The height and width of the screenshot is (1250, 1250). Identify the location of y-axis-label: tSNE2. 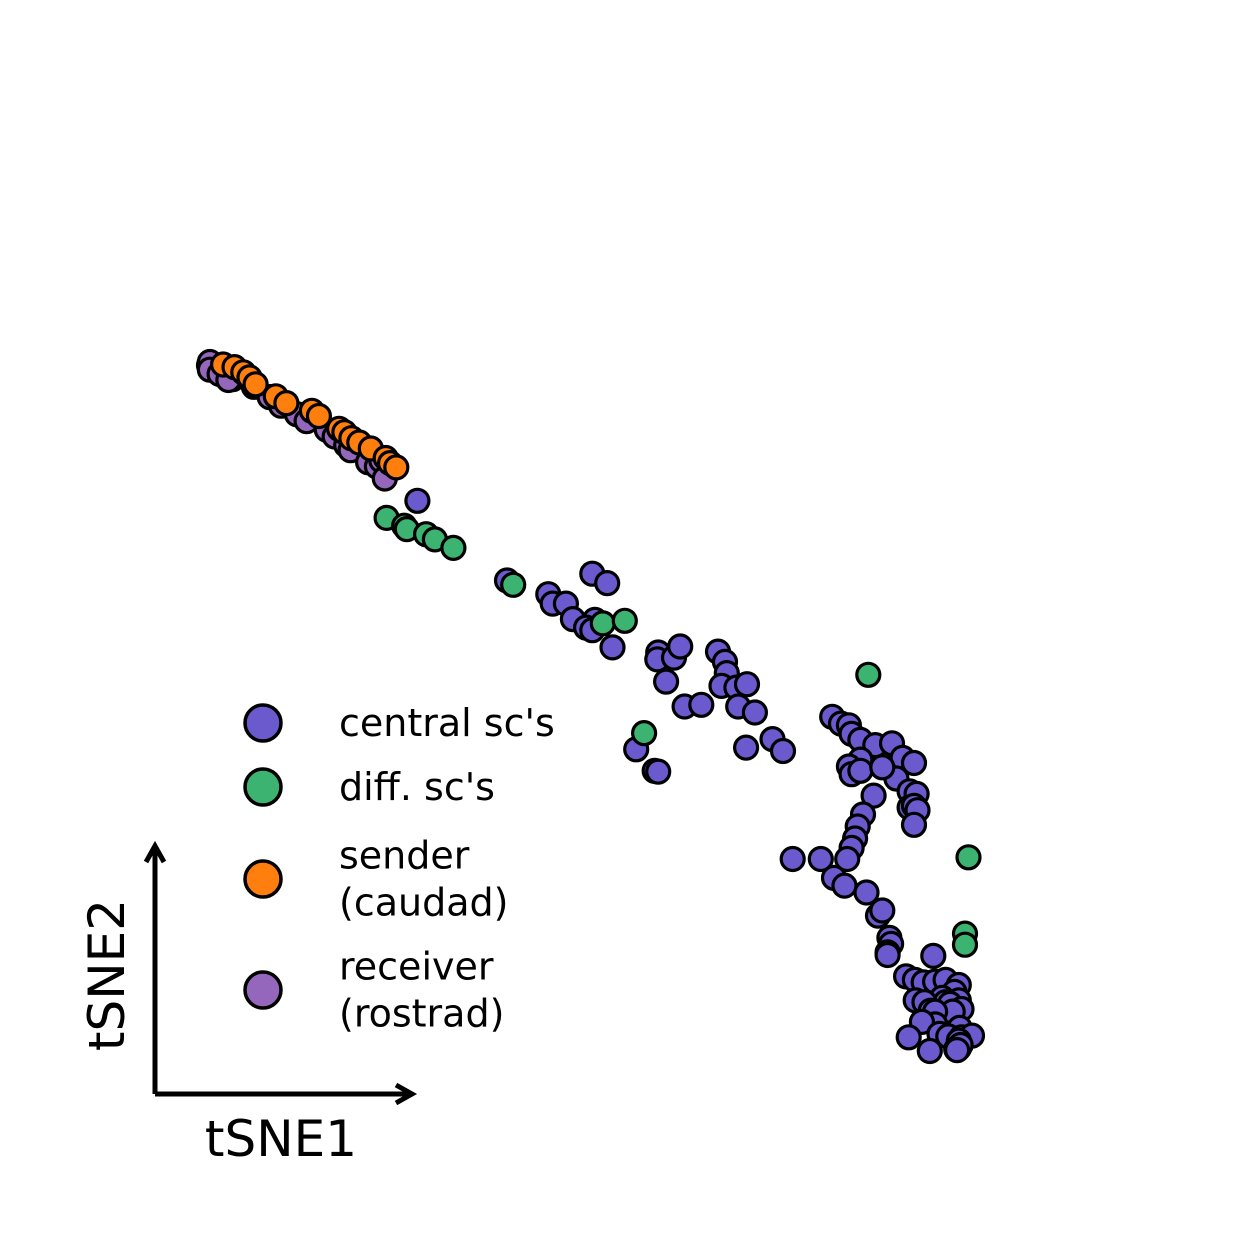
(107, 975).